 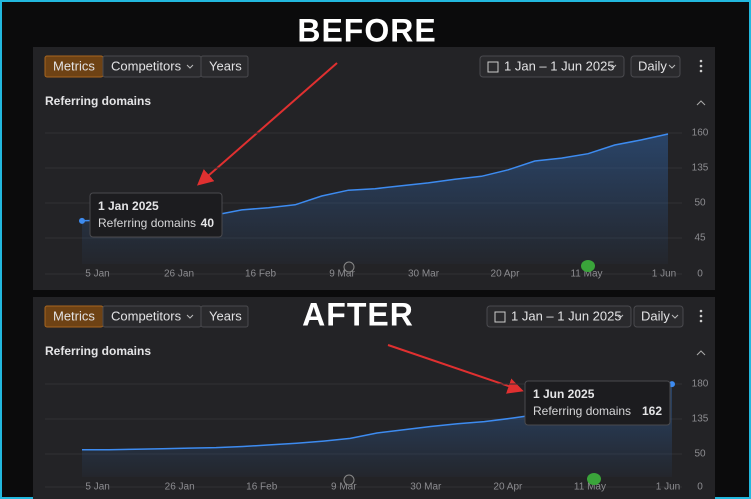 What do you see at coordinates (208, 223) in the screenshot?
I see `tooltip-value: 40` at bounding box center [208, 223].